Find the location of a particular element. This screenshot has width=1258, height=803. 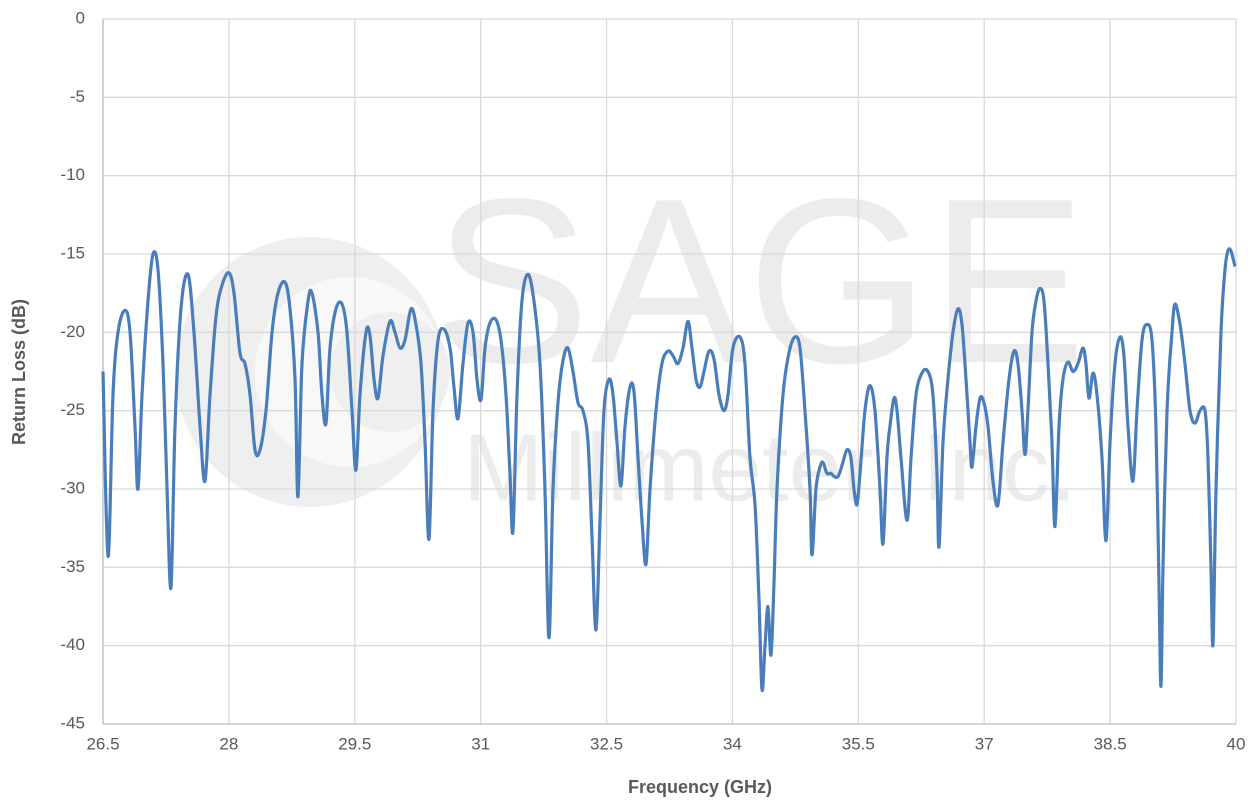

x-tick-label: 37 is located at coordinates (984, 743).